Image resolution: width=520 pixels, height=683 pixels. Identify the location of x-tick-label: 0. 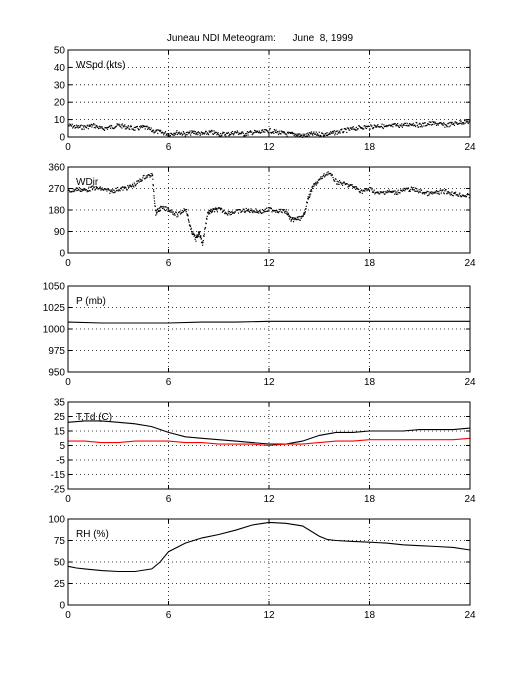
(68, 263).